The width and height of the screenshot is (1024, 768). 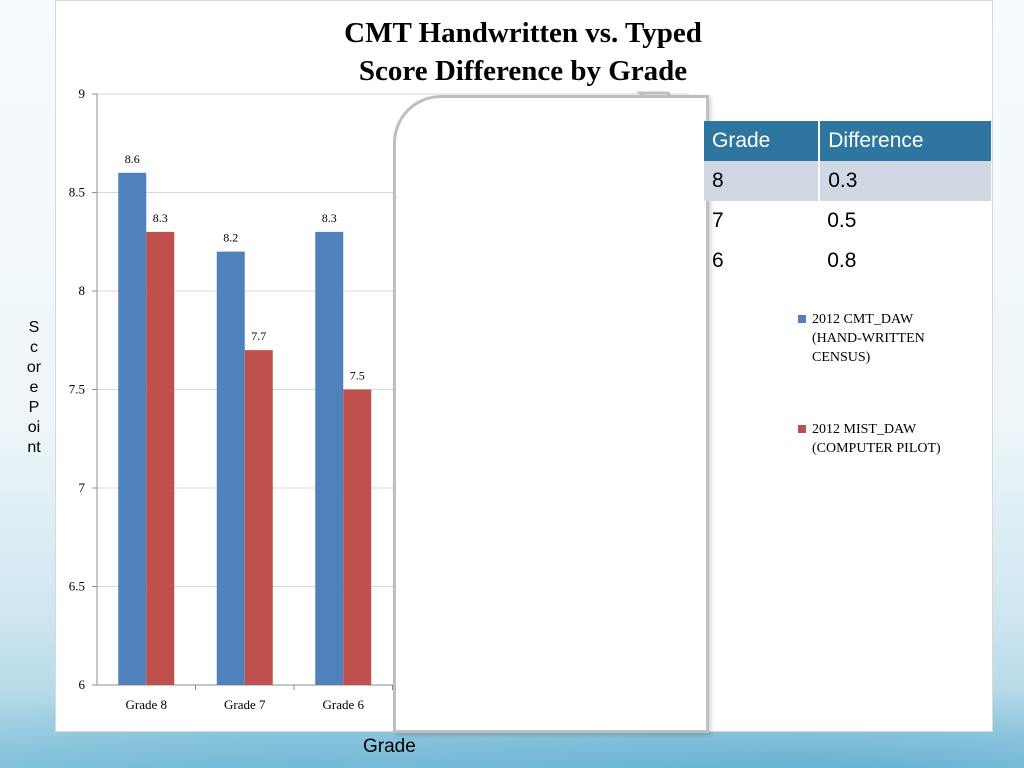 I want to click on legend-label-line: (COMPUTER PILOT), so click(x=876, y=448).